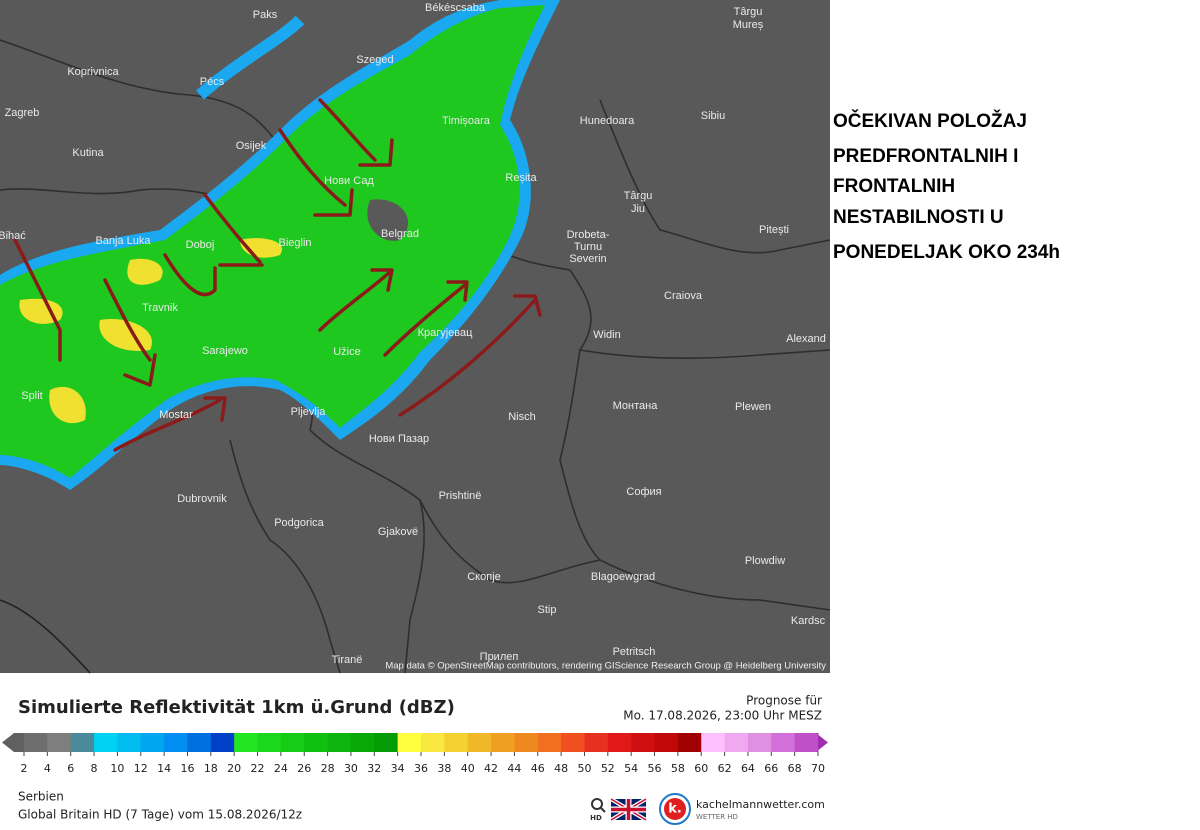 The width and height of the screenshot is (1200, 830). Describe the element at coordinates (123, 241) in the screenshot. I see `city-label: Banja Luka` at that location.